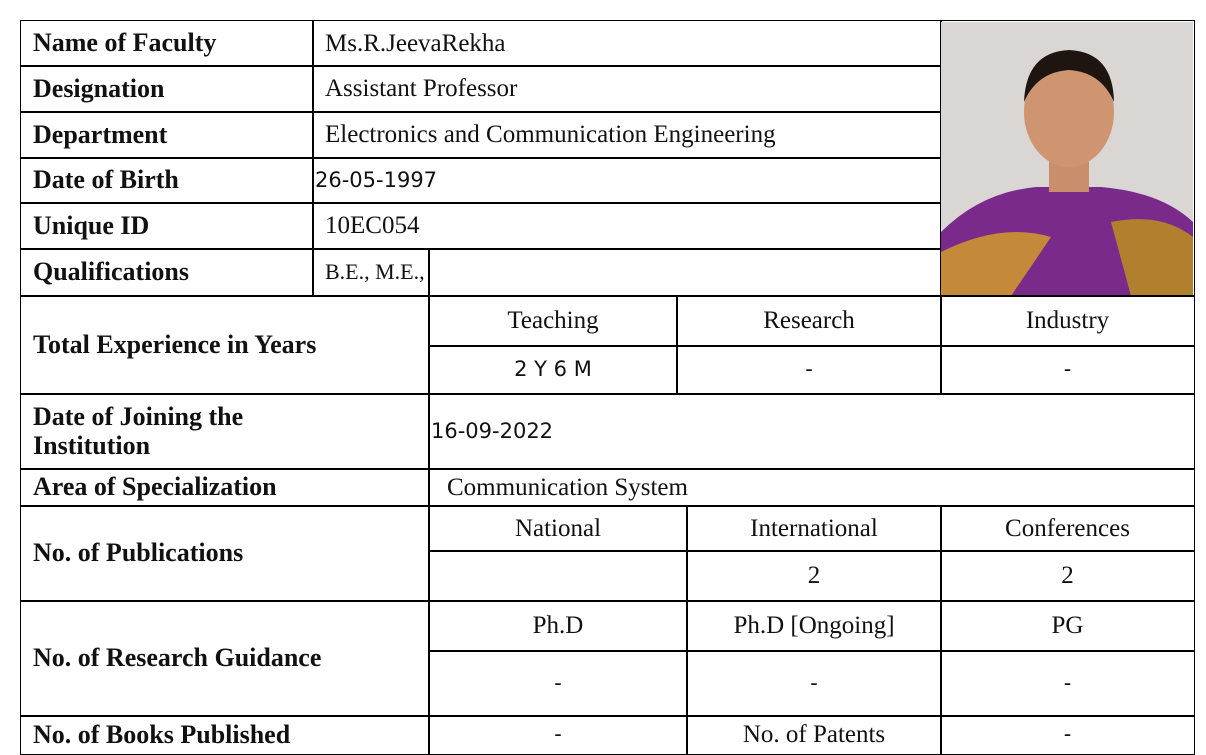 Image resolution: width=1206 pixels, height=755 pixels. I want to click on header: Conferences, so click(1067, 528).